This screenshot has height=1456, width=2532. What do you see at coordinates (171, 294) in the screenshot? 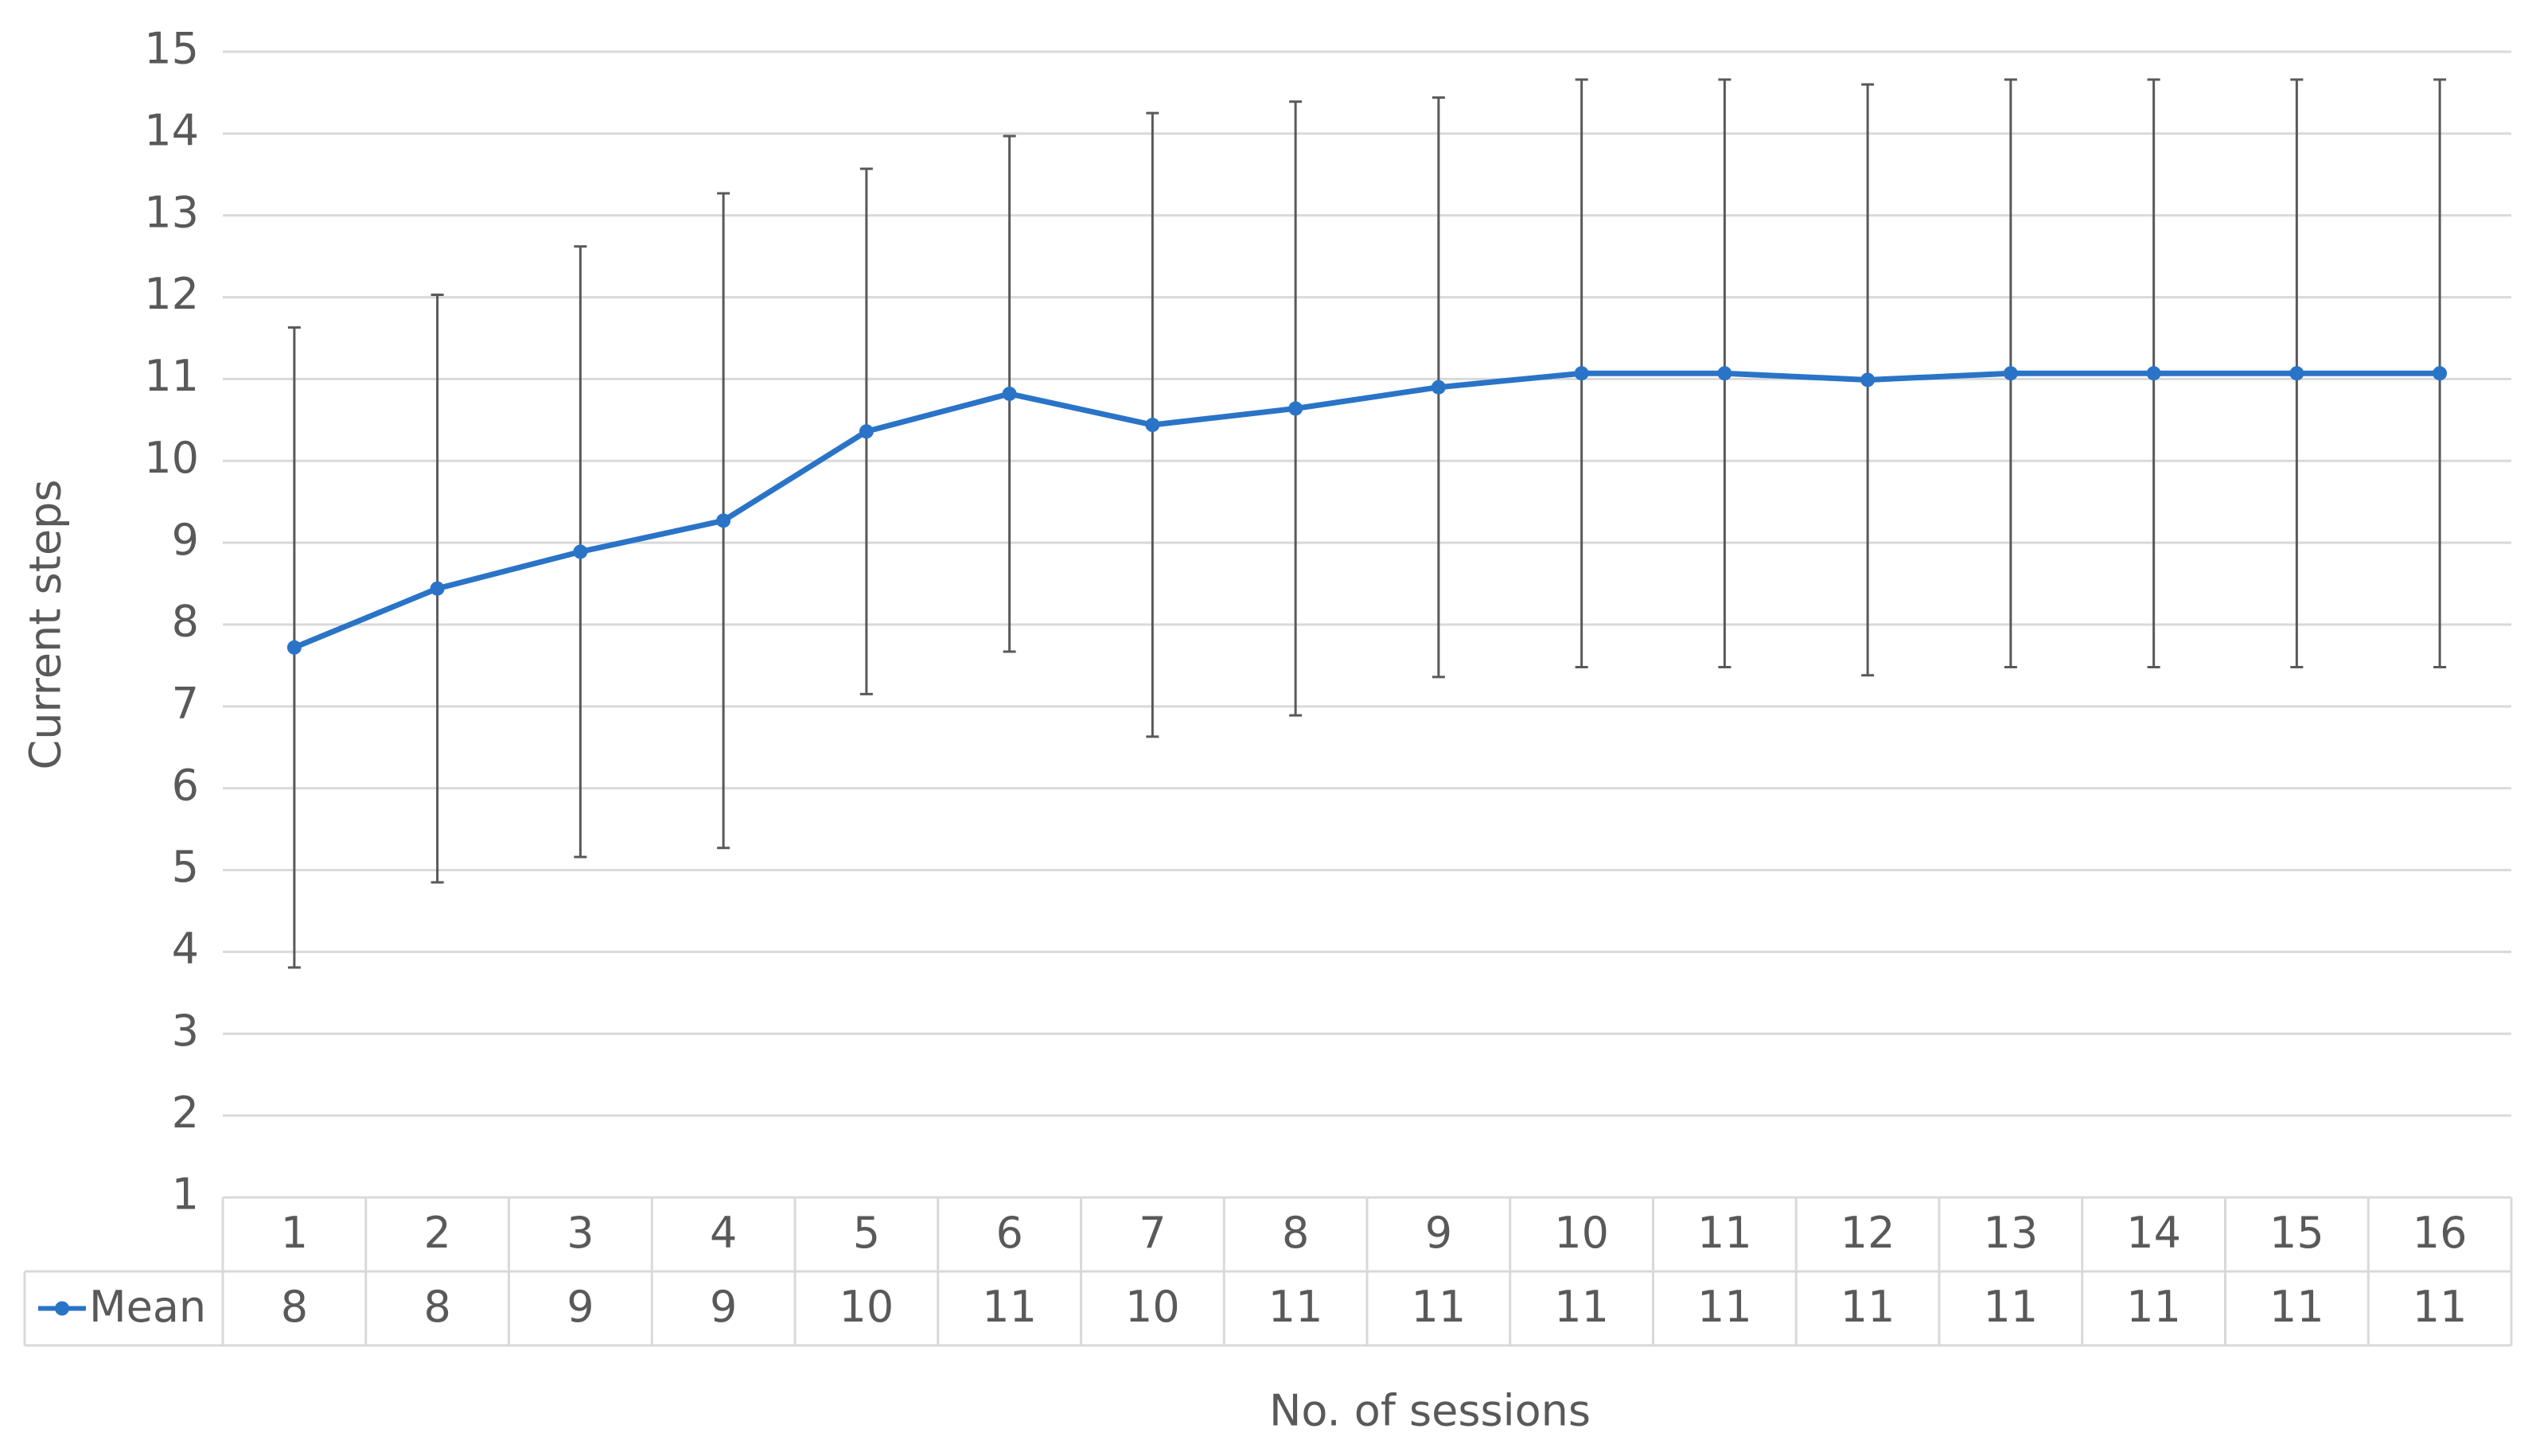
I see `y-tick-label: 12` at bounding box center [171, 294].